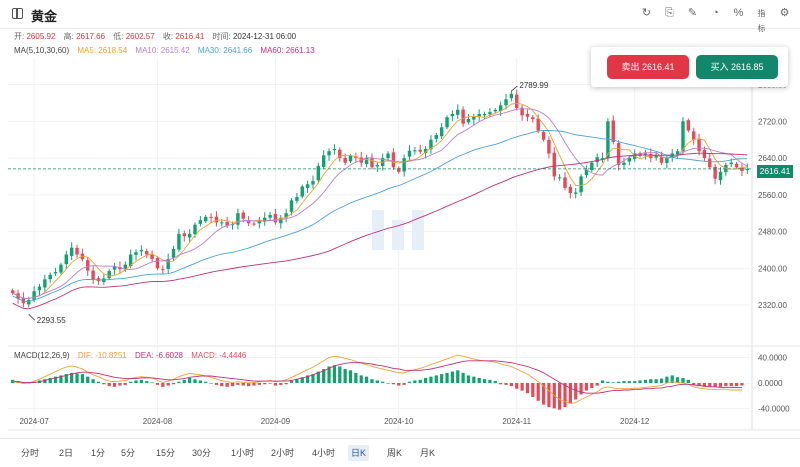 This screenshot has width=800, height=467. I want to click on settings-icon: ⚙, so click(784, 13).